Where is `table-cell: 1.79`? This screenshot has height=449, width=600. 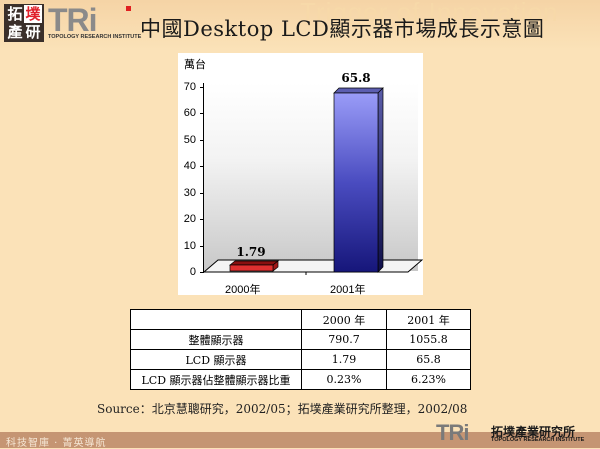 table-cell: 1.79 is located at coordinates (344, 359).